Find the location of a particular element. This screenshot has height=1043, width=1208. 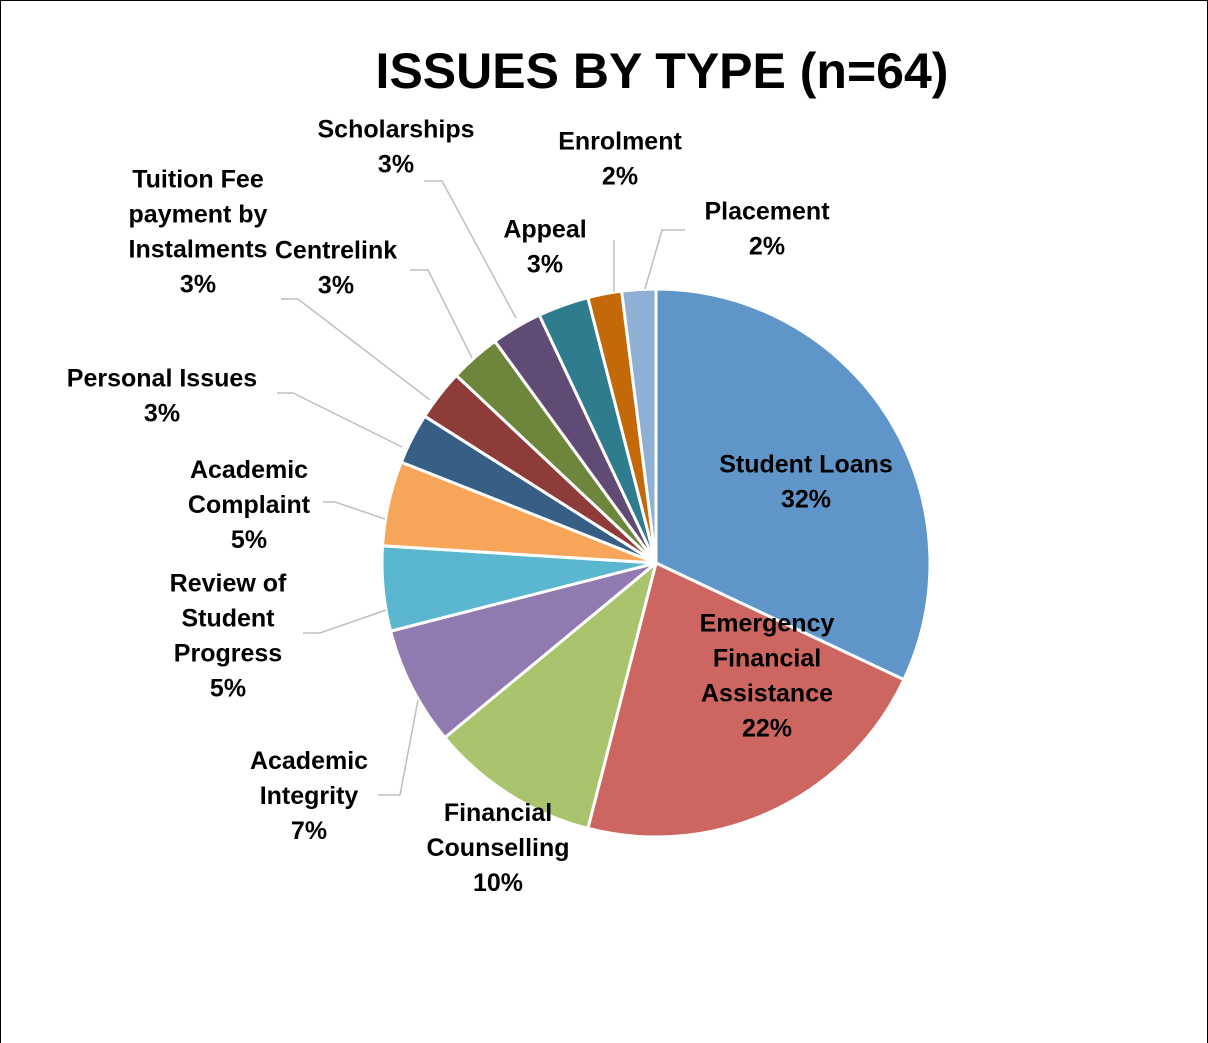

slice-label-appeal: Appeal 3% is located at coordinates (544, 247).